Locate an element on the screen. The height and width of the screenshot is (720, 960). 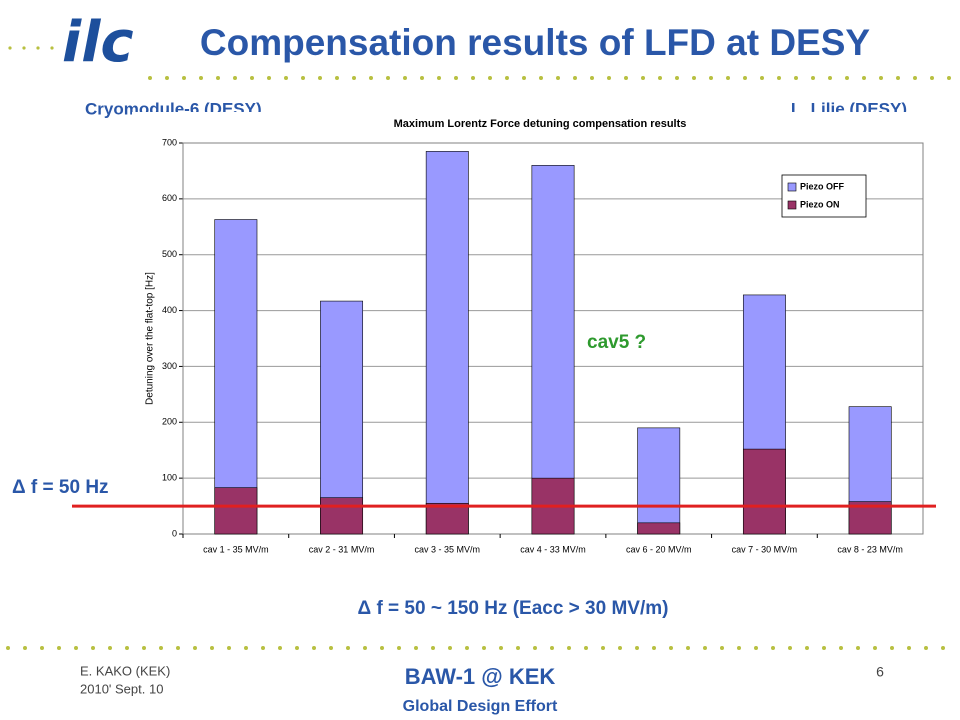
y-axis-label: Detuning over the flat-top [Hz] is located at coordinates (150, 338).